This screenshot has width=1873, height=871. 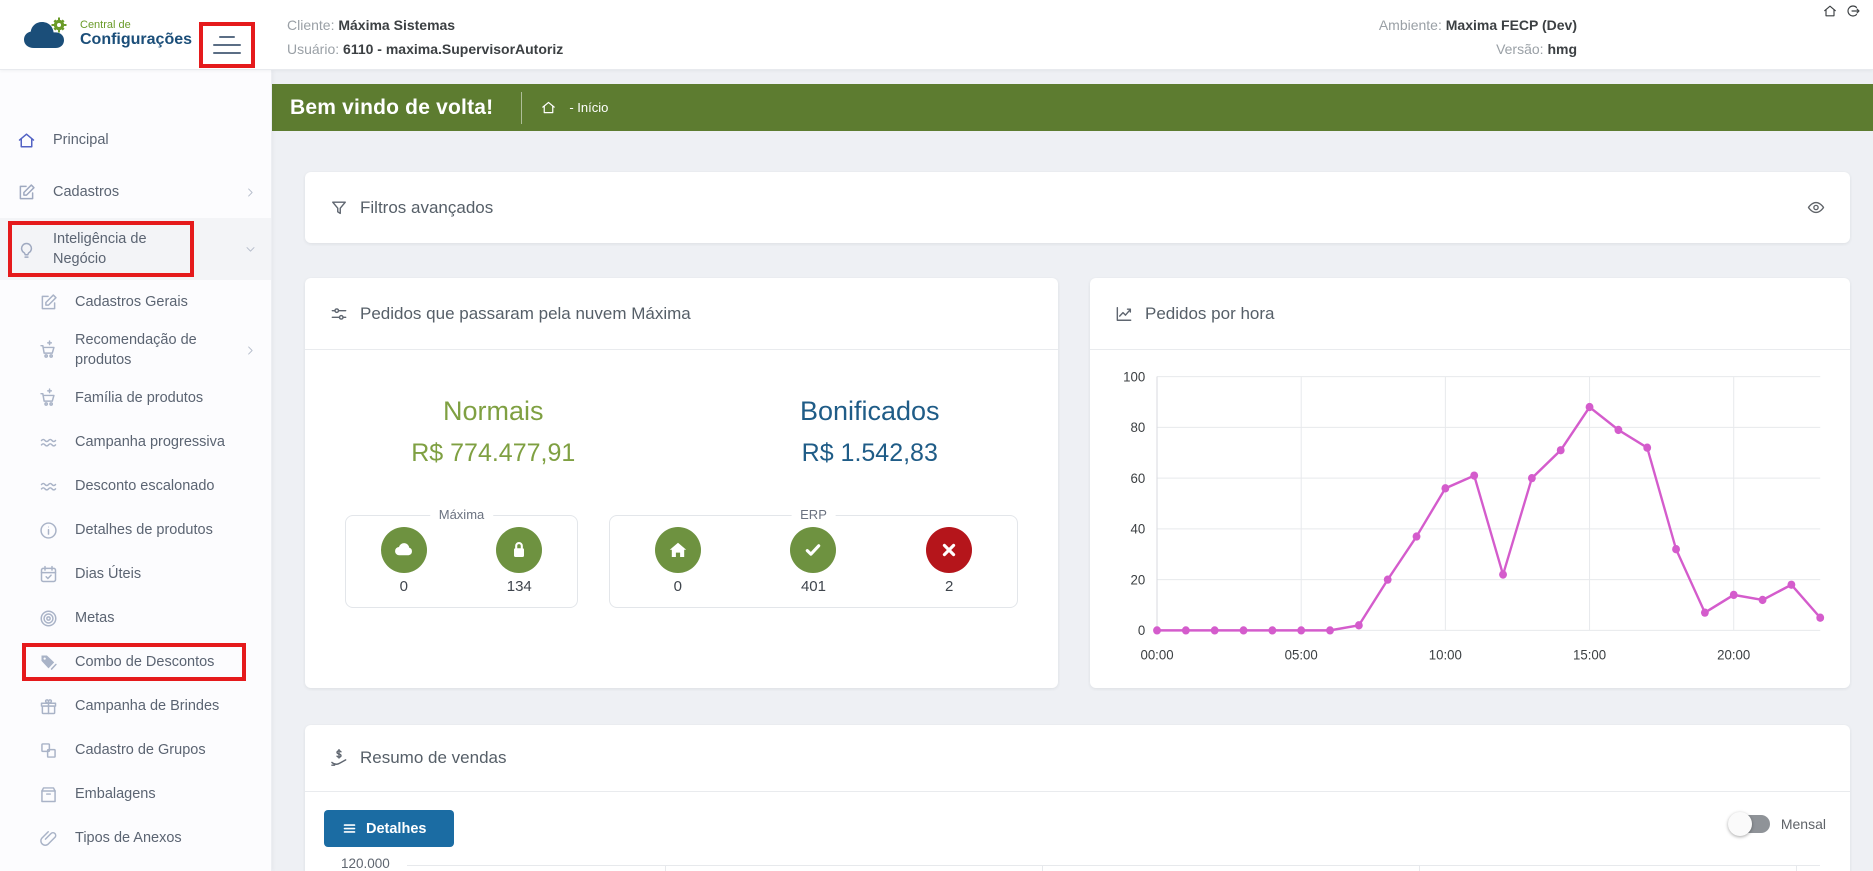 What do you see at coordinates (1134, 376) in the screenshot?
I see `svg-text: 100` at bounding box center [1134, 376].